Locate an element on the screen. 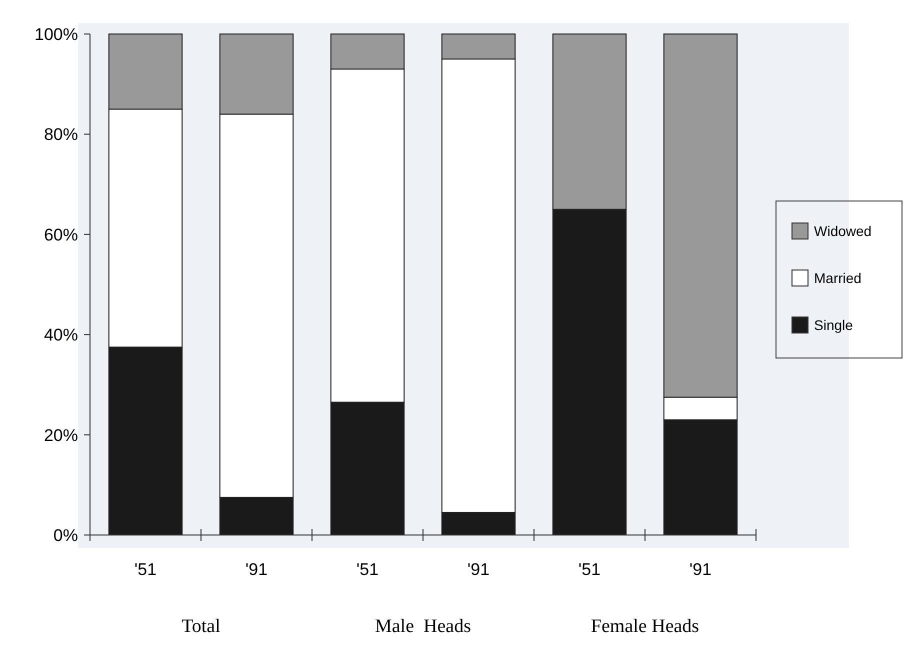 This screenshot has height=654, width=911. text: Male Heads is located at coordinates (423, 626).